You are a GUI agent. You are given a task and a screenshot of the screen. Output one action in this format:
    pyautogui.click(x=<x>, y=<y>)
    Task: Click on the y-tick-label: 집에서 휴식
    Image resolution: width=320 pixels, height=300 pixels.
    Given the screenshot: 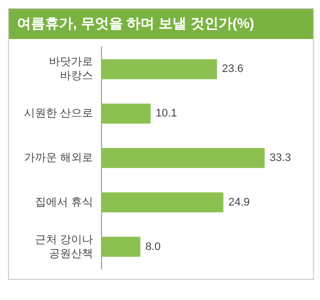 What is the action you would take?
    pyautogui.click(x=63, y=202)
    